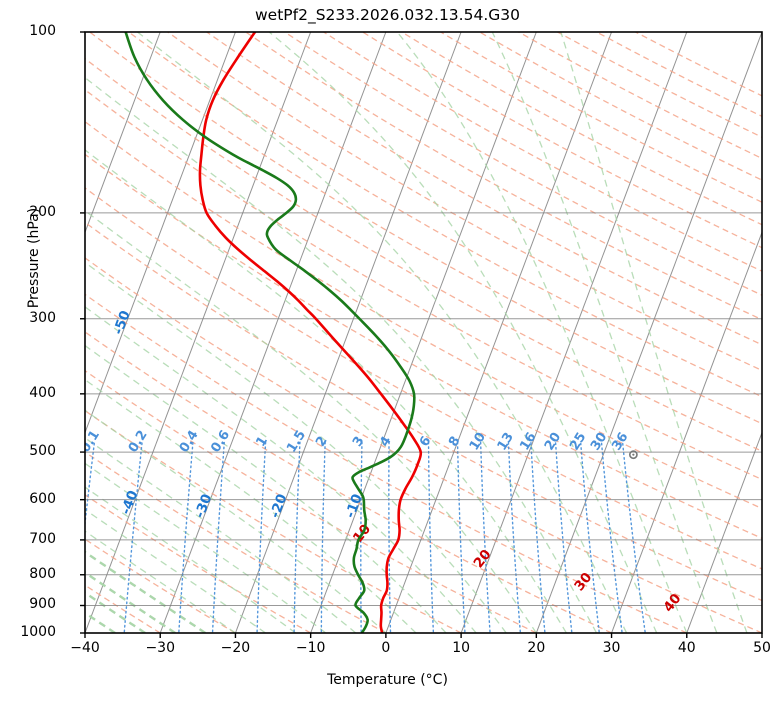 The width and height of the screenshot is (775, 708). I want to click on svg-text: 4, so click(386, 442).